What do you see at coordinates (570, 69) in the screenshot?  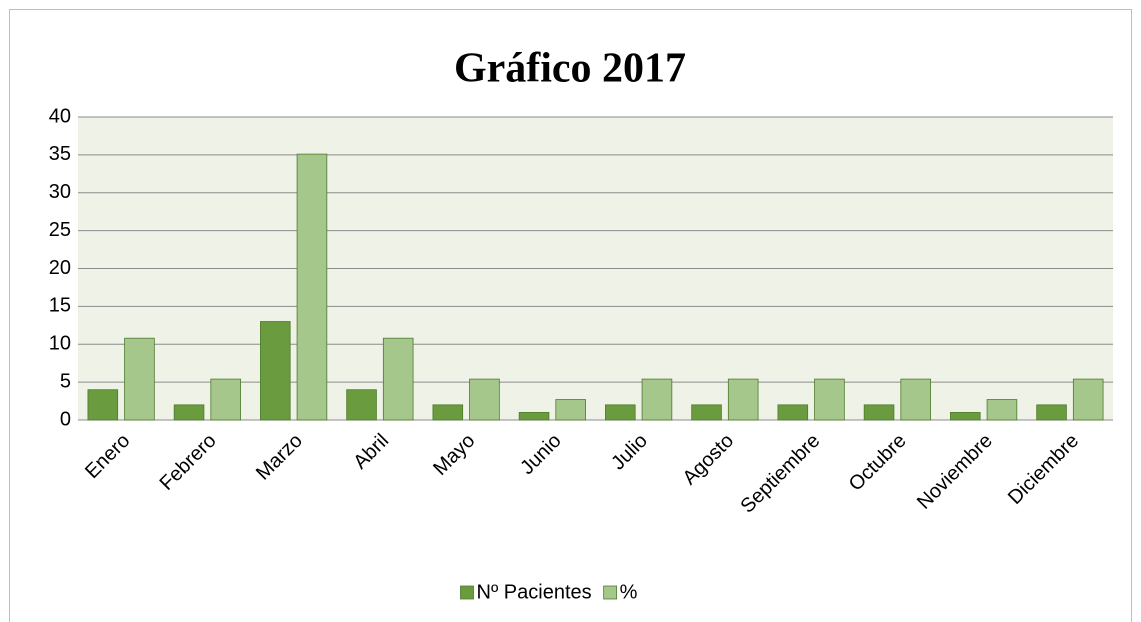 I see `chart-title: Gráfico 2017` at bounding box center [570, 69].